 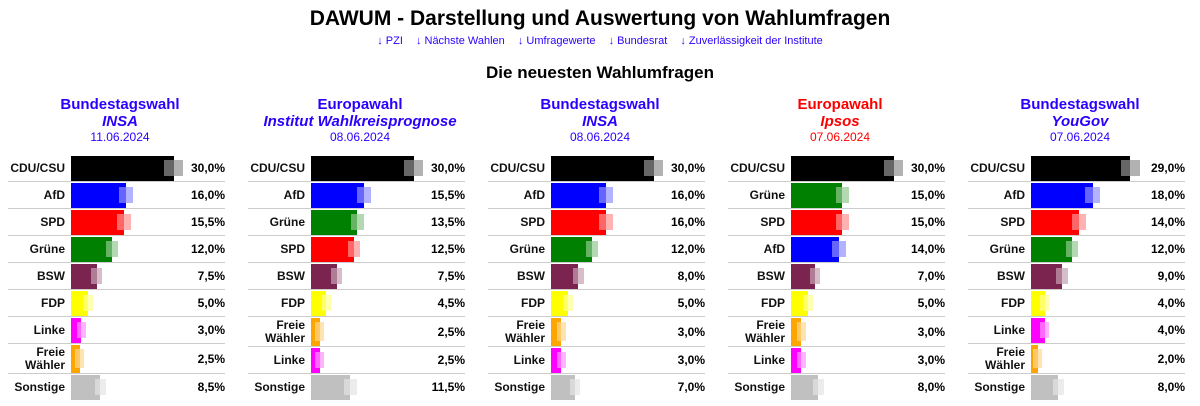 I want to click on result-value: 29,0%, so click(x=1167, y=168).